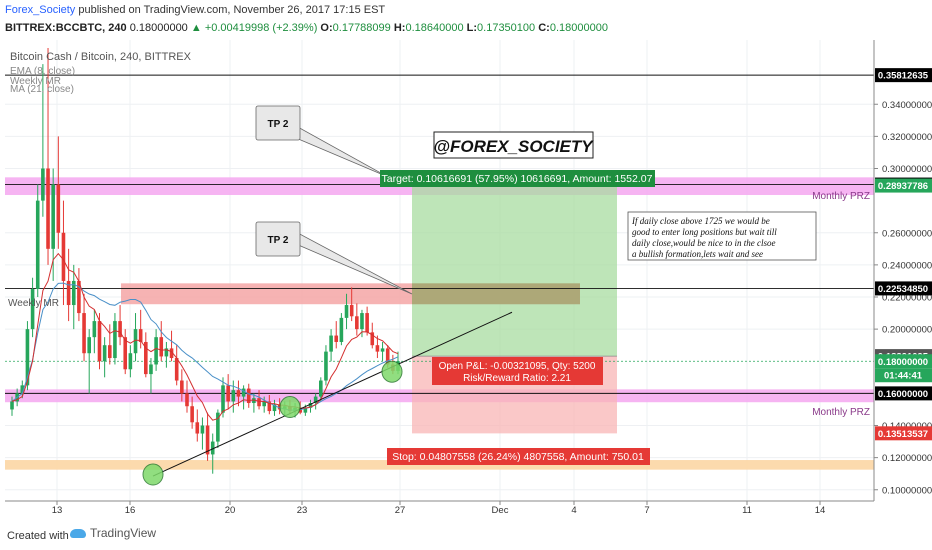 Image resolution: width=932 pixels, height=550 pixels. I want to click on tradingview-brand: TradingView, so click(113, 533).